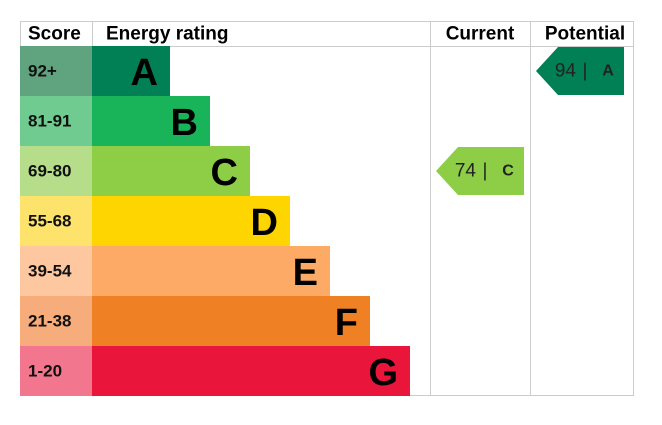 Image resolution: width=662 pixels, height=425 pixels. Describe the element at coordinates (45, 371) in the screenshot. I see `score-label: 1-20` at that location.